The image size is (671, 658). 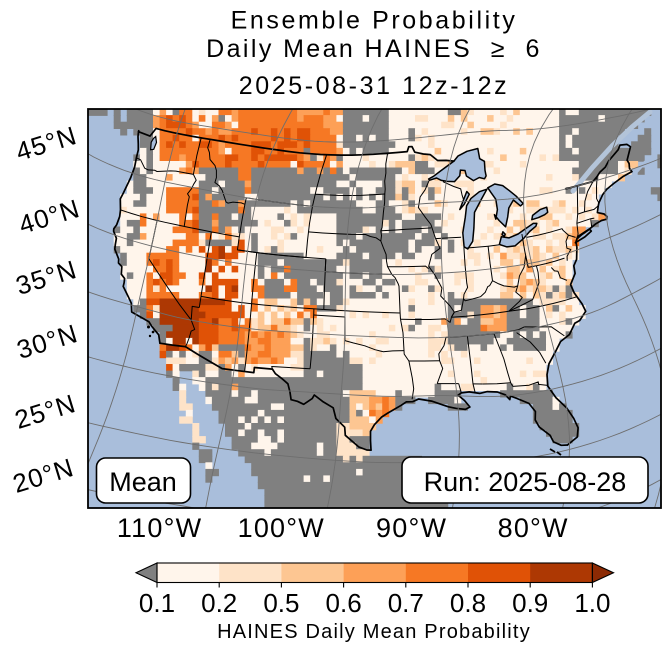 I want to click on svg-text: 0.9, so click(x=530, y=603).